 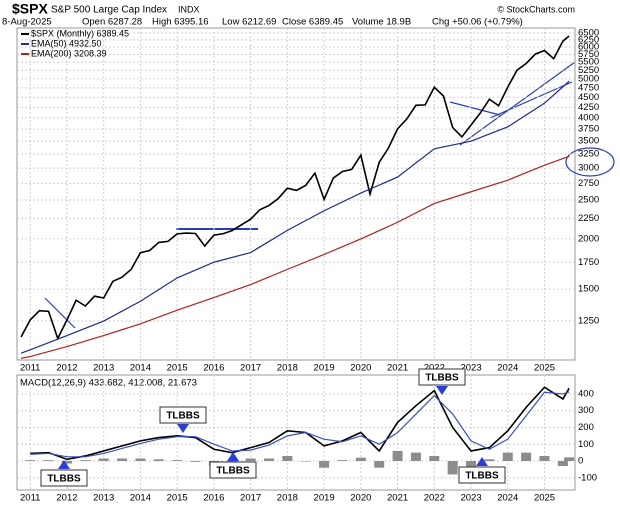 What do you see at coordinates (588, 262) in the screenshot?
I see `y-tick-label: 1750` at bounding box center [588, 262].